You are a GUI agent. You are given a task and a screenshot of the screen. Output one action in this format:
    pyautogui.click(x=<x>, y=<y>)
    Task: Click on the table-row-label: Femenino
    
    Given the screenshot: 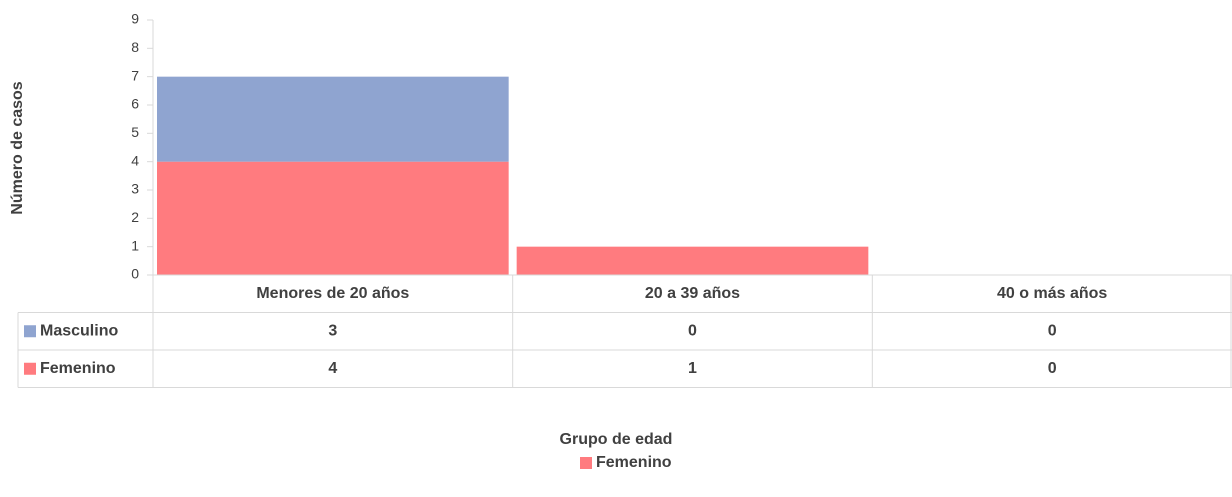 What is the action you would take?
    pyautogui.click(x=78, y=368)
    